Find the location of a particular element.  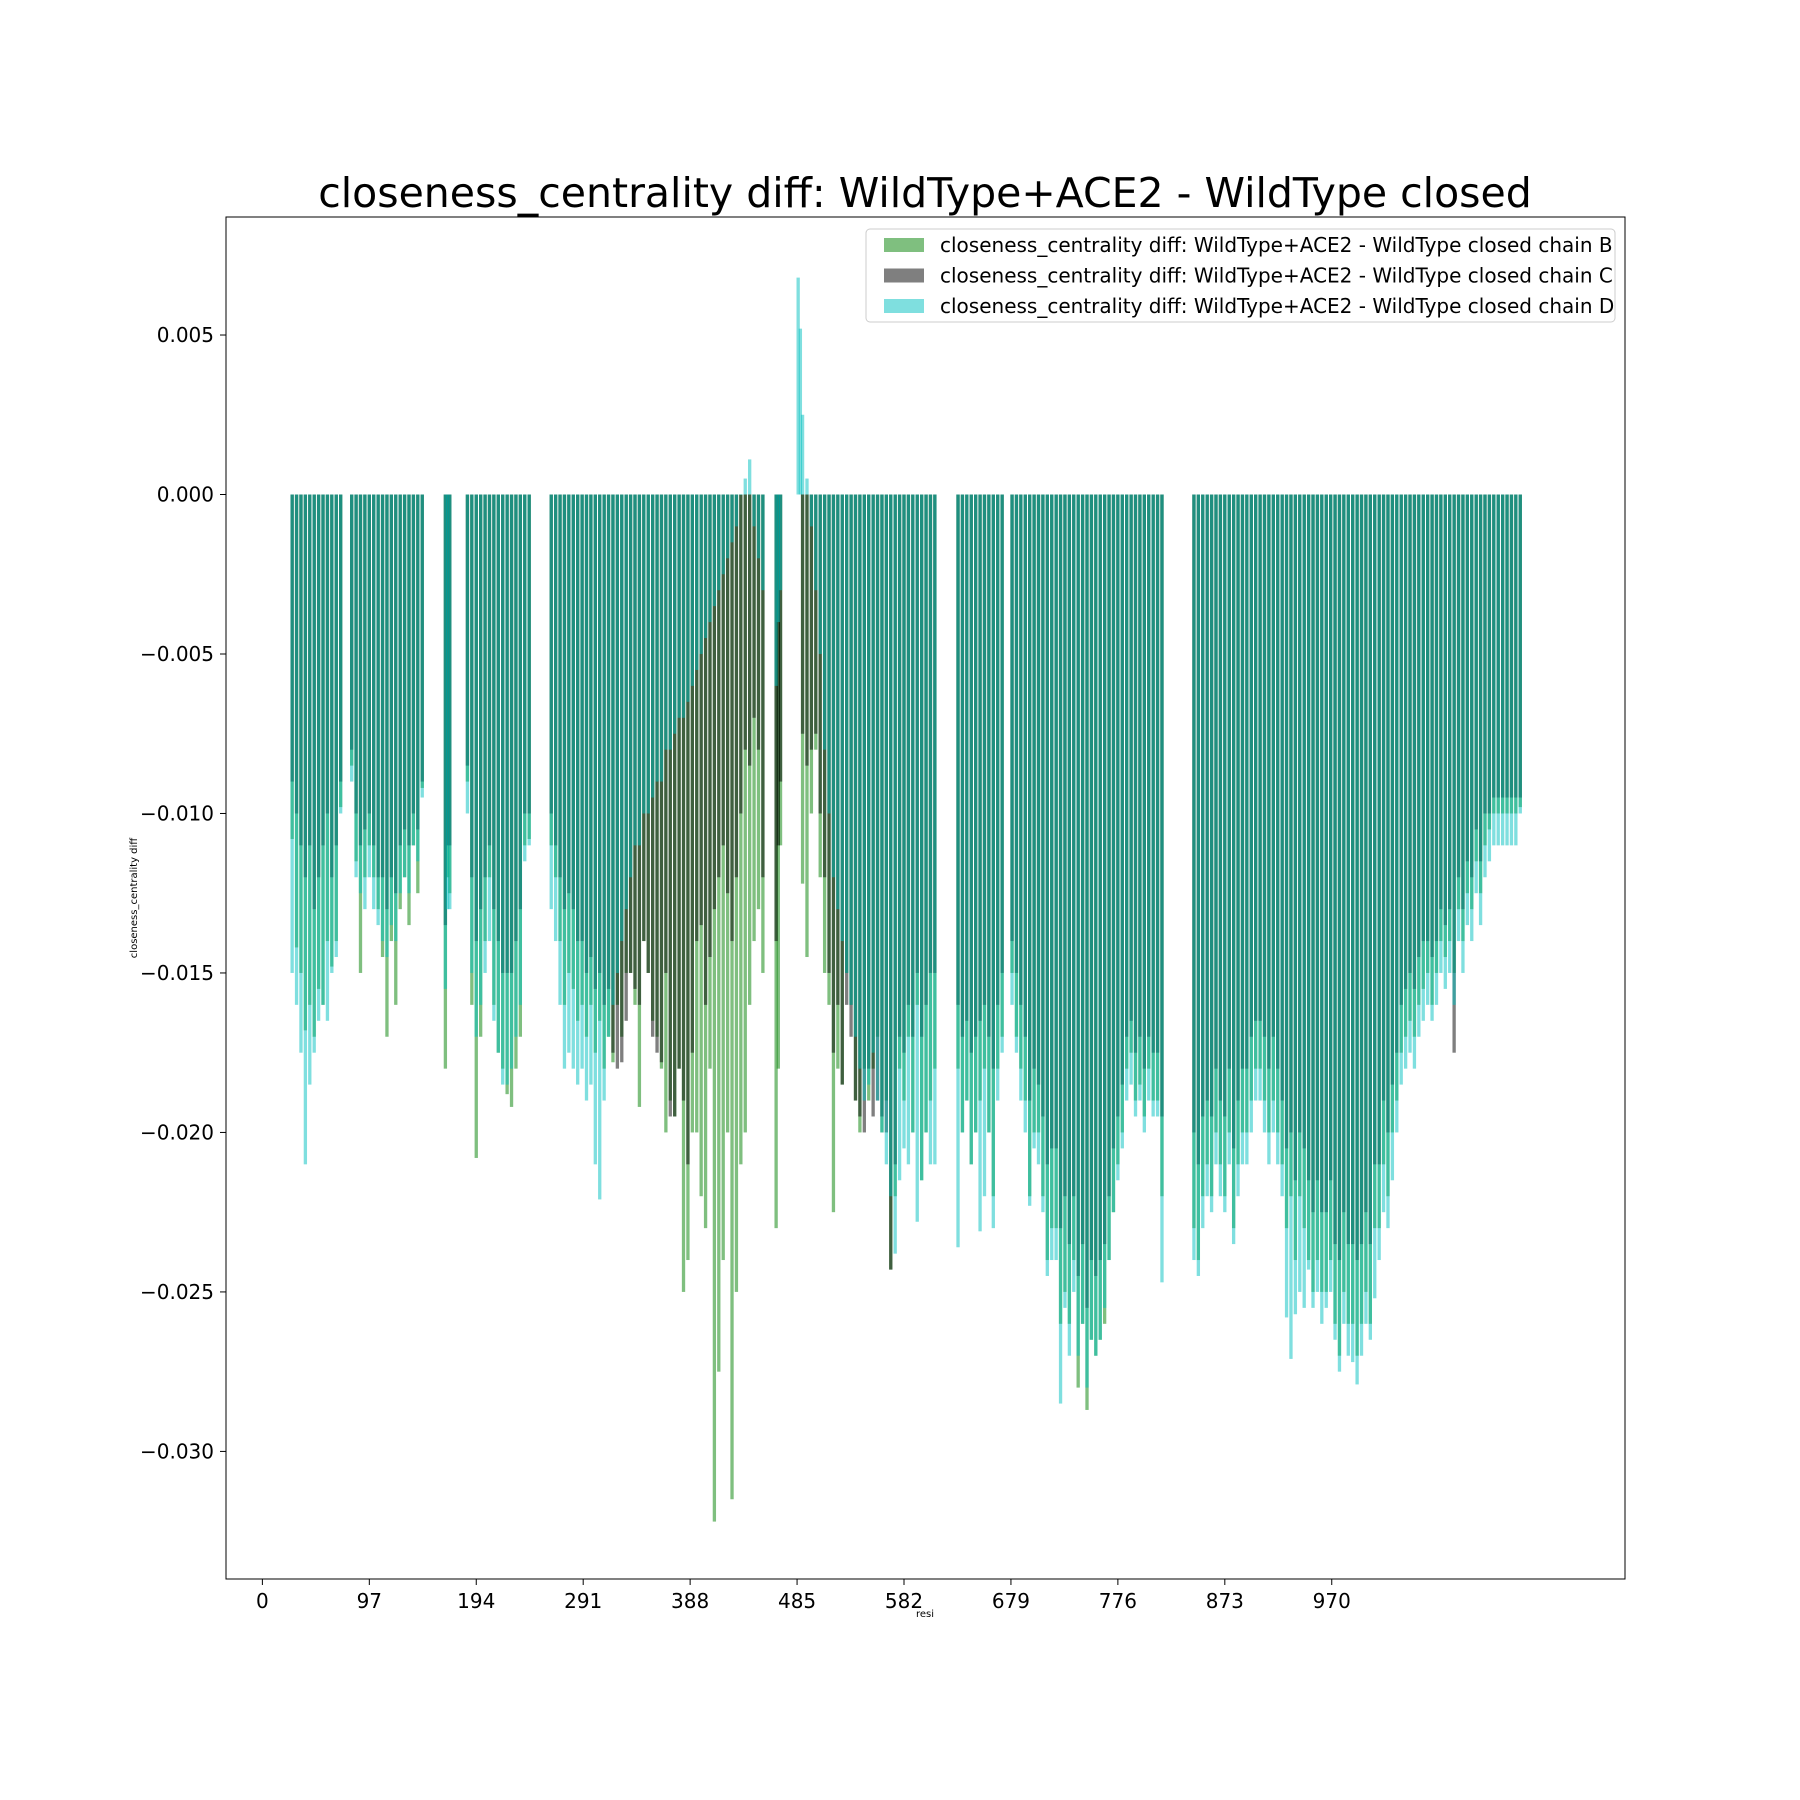

y-tick-label: 0.000 is located at coordinates (185, 495).